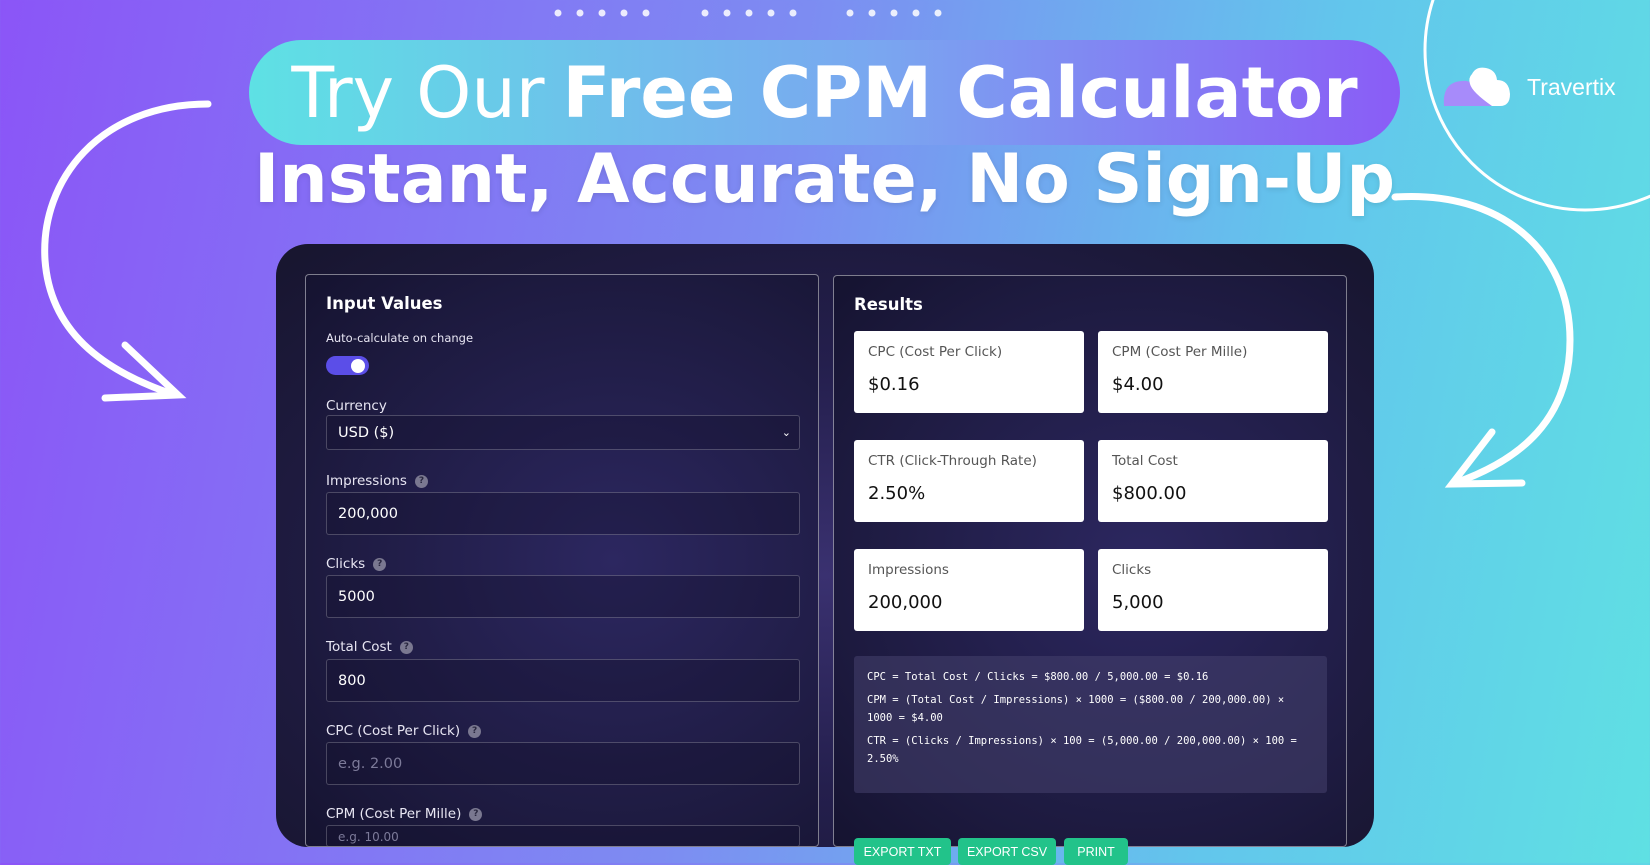 This screenshot has width=1650, height=865. I want to click on currency-label: Currency, so click(356, 406).